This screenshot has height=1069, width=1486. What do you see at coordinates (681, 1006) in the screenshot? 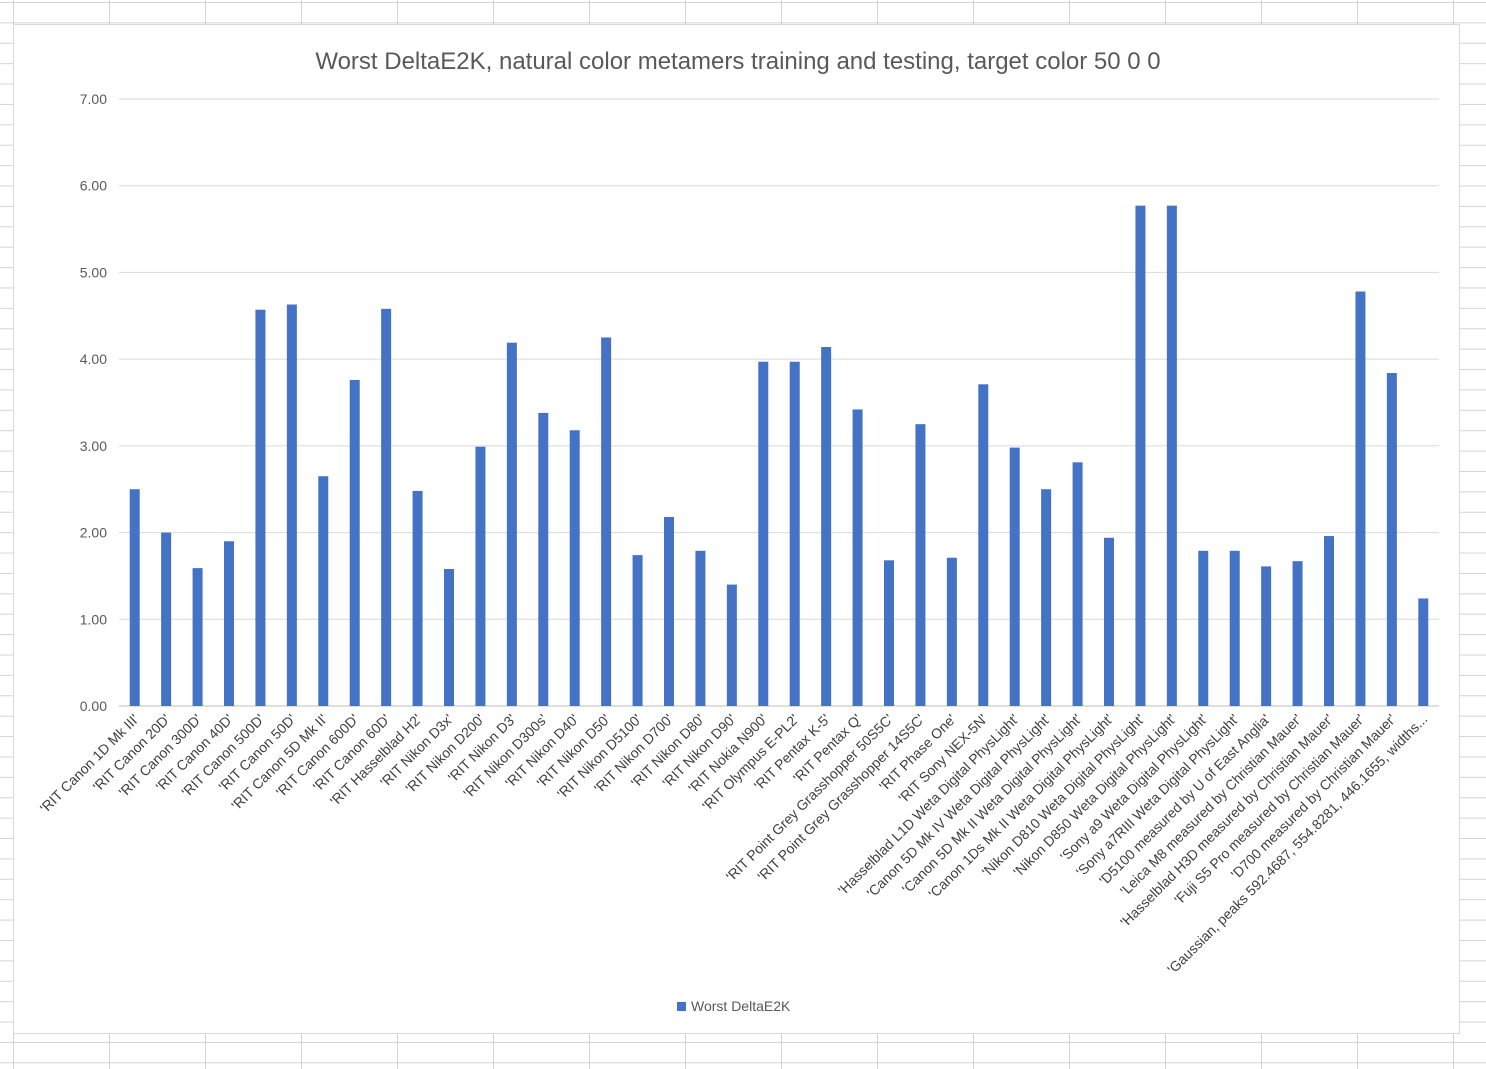
I see `legend-swatch` at bounding box center [681, 1006].